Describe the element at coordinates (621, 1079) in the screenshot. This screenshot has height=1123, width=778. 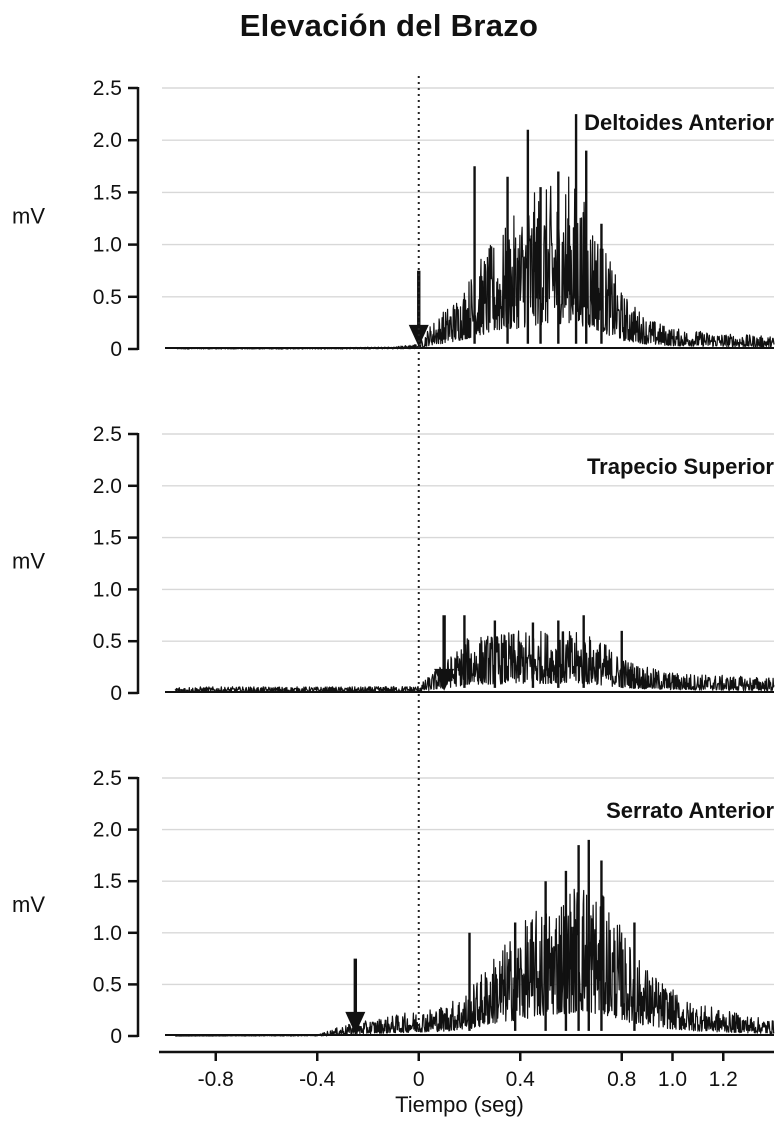
I see `x-tick-label: 0.8` at that location.